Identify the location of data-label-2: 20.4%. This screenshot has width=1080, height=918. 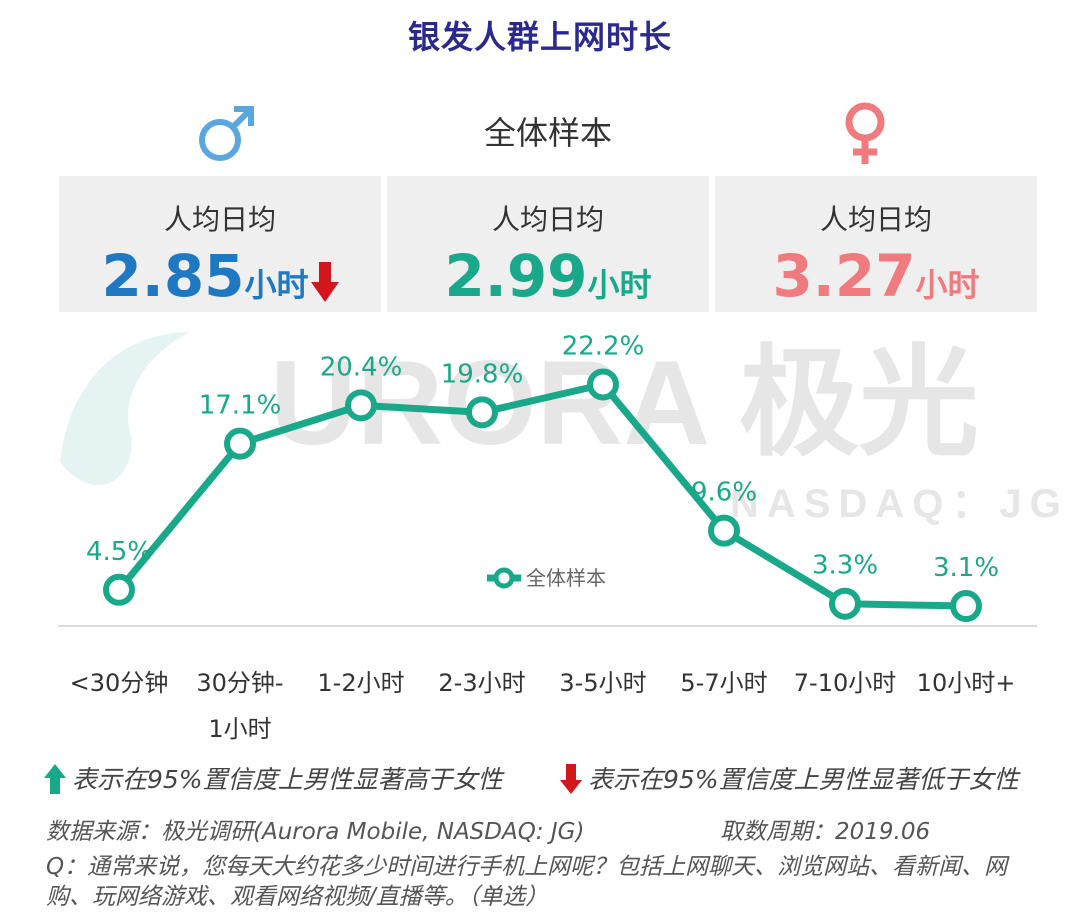
(361, 367).